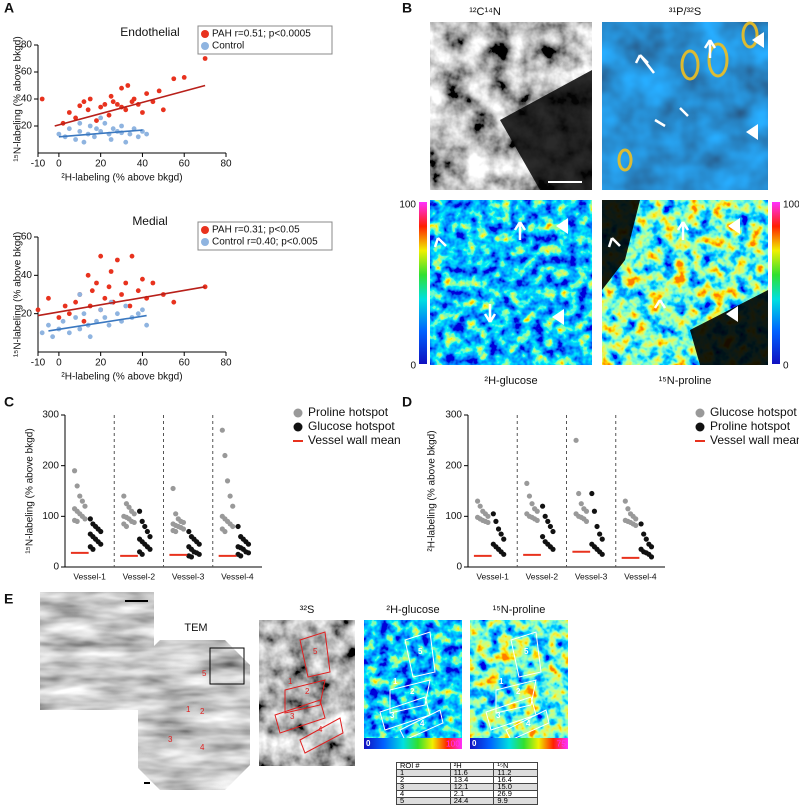  What do you see at coordinates (149, 221) in the screenshot?
I see `chart-title: Medial` at bounding box center [149, 221].